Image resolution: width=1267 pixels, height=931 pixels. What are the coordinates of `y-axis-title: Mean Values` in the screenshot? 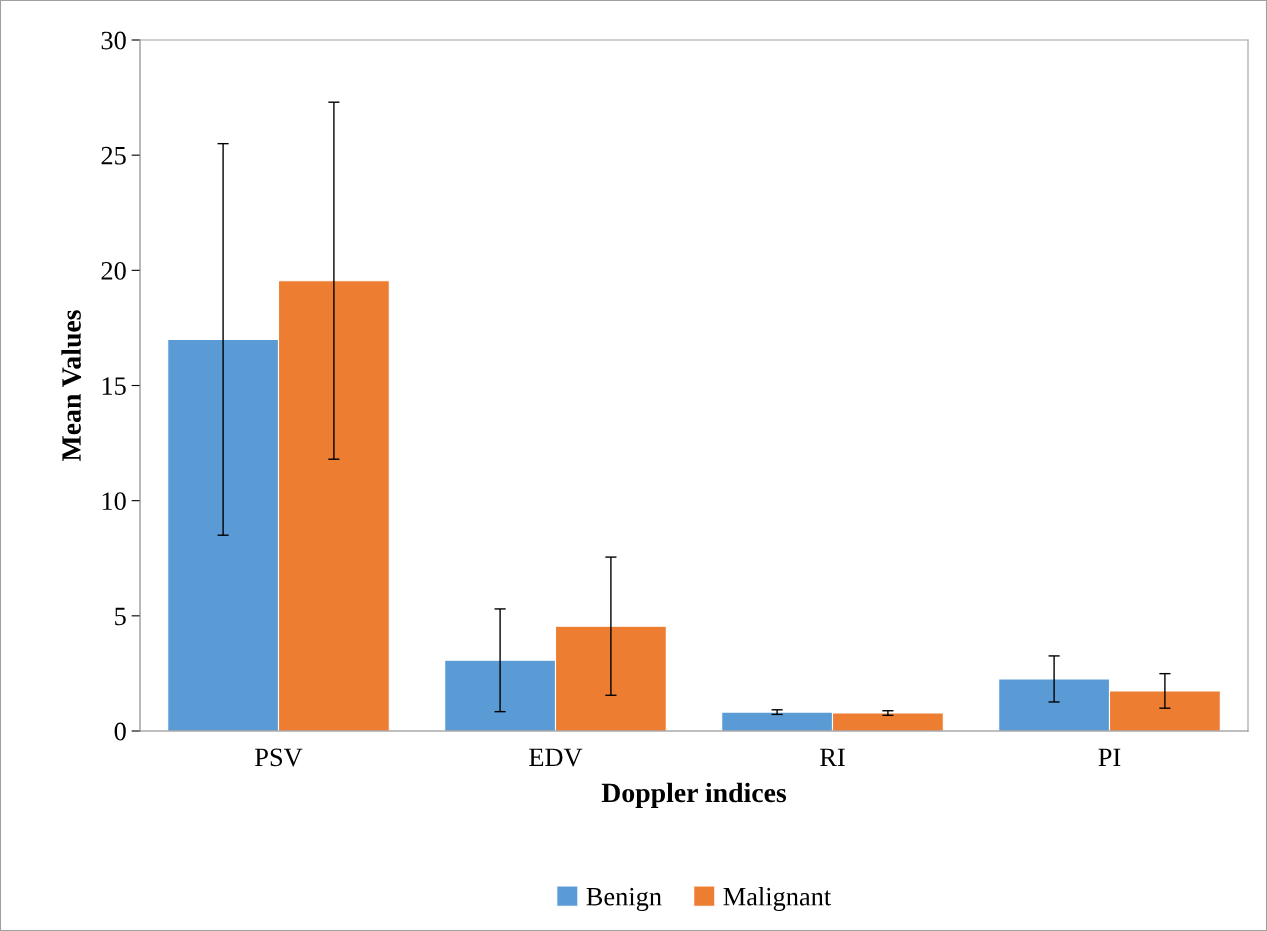 It's located at (71, 386).